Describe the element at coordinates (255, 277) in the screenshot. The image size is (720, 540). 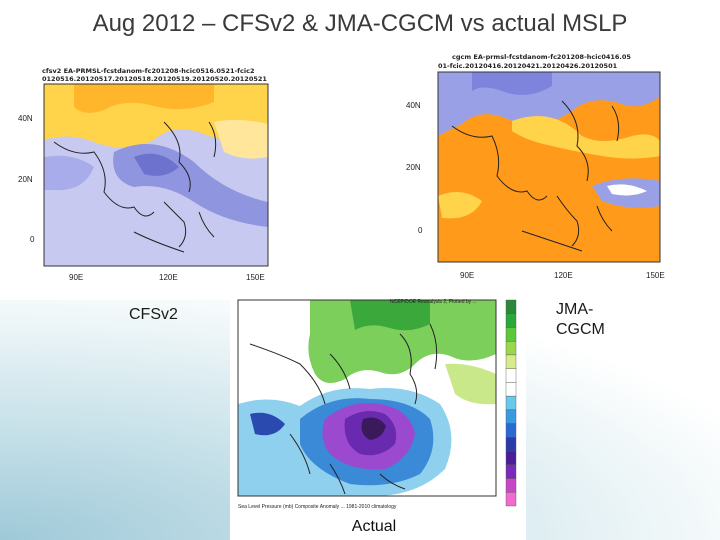
I see `cfsv2-lon-150e: 150E` at that location.